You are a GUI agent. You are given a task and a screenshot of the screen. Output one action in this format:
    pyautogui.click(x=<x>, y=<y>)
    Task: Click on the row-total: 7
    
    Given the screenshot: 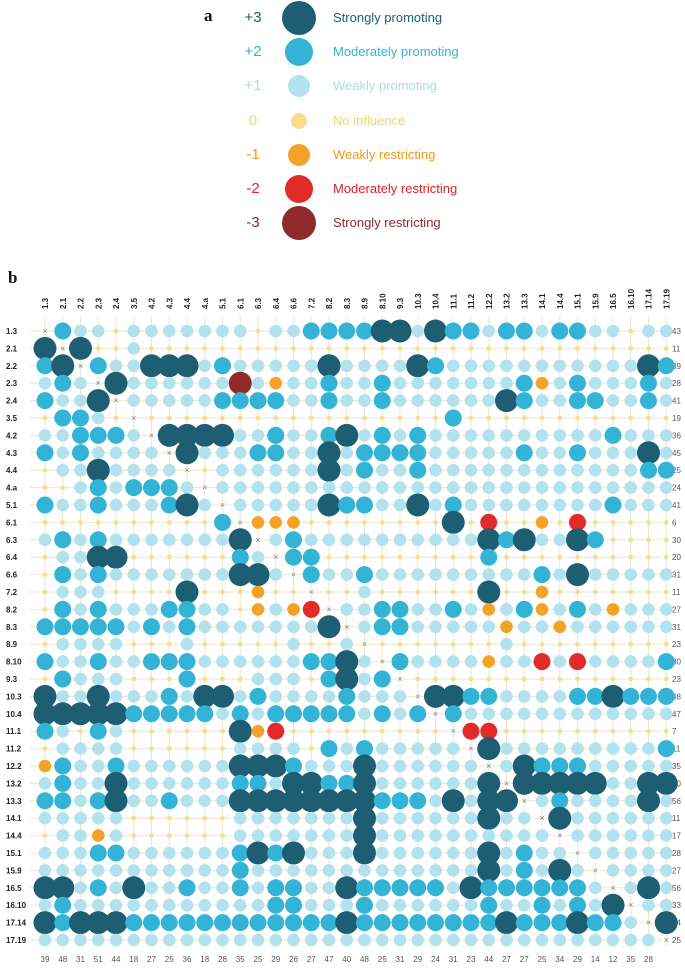 What is the action you would take?
    pyautogui.click(x=674, y=731)
    